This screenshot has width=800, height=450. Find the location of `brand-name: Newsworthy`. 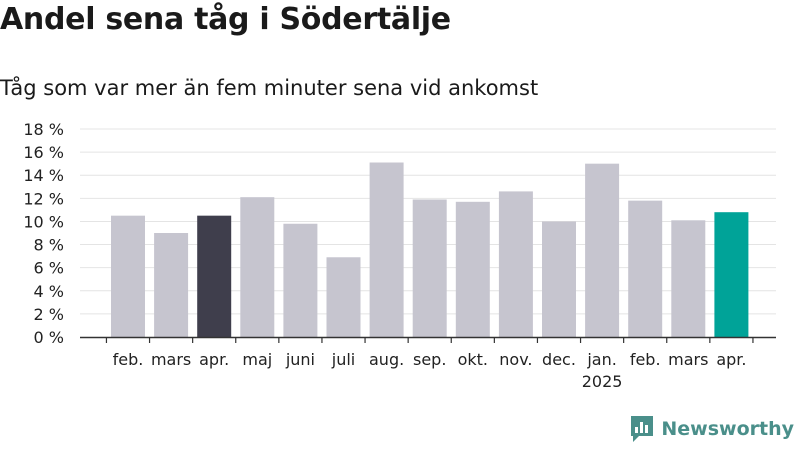

brand-name: Newsworthy is located at coordinates (727, 429).